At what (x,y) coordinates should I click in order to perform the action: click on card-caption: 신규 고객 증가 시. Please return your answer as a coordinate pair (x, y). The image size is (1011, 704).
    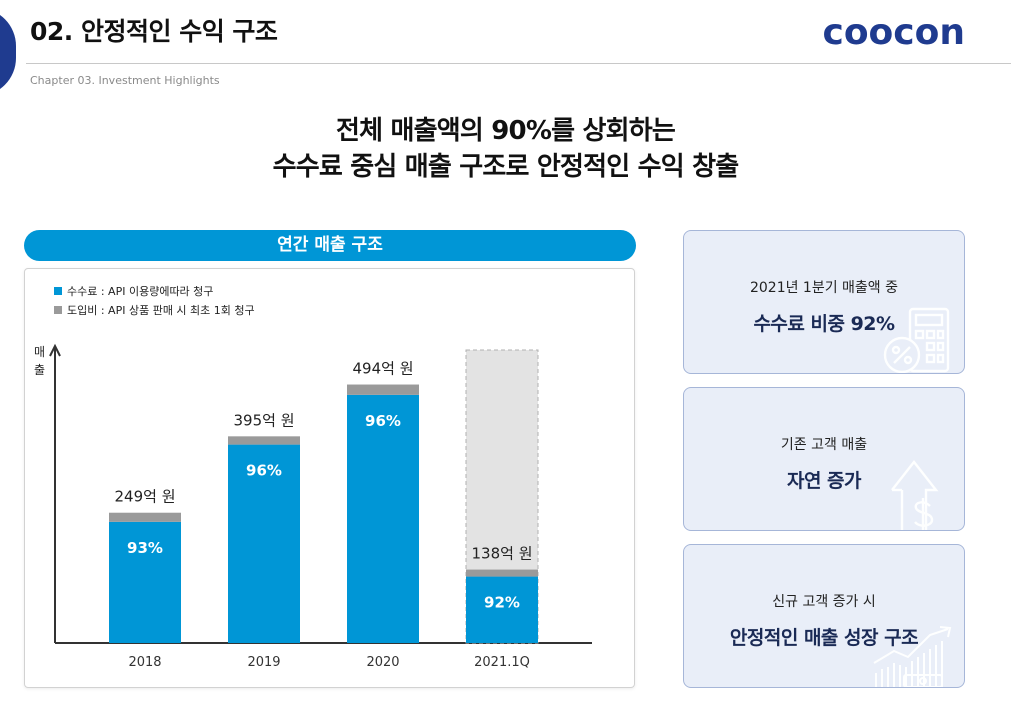
    Looking at the image, I should click on (824, 602).